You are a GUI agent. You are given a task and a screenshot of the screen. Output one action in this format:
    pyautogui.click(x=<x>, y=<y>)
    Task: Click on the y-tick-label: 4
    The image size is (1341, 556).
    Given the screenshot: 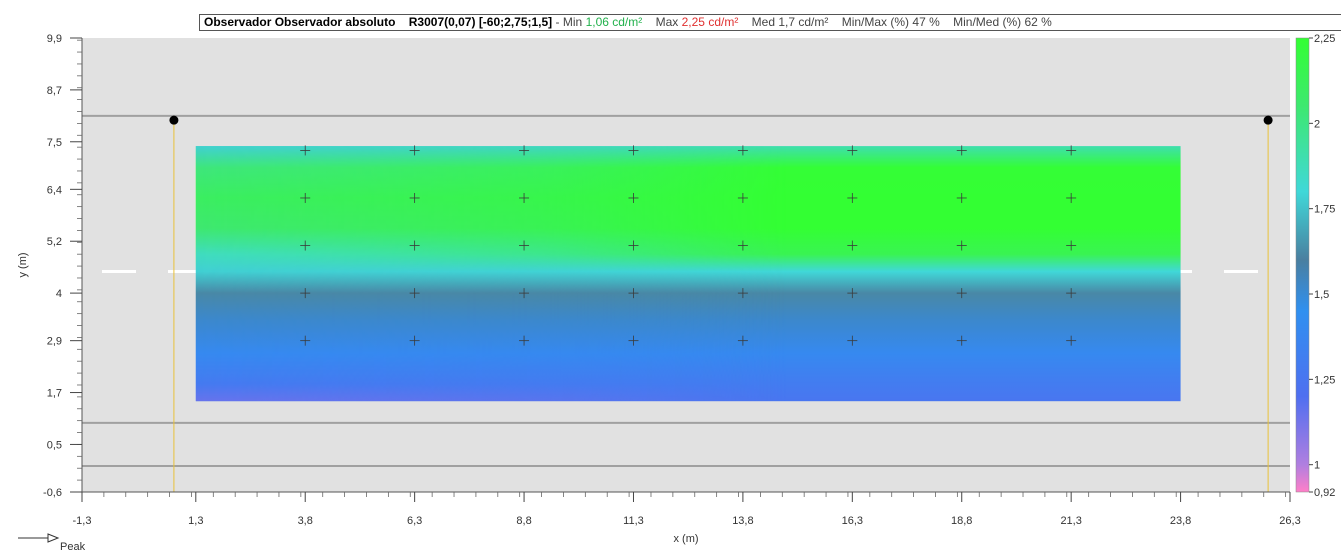 What is the action you would take?
    pyautogui.click(x=59, y=294)
    